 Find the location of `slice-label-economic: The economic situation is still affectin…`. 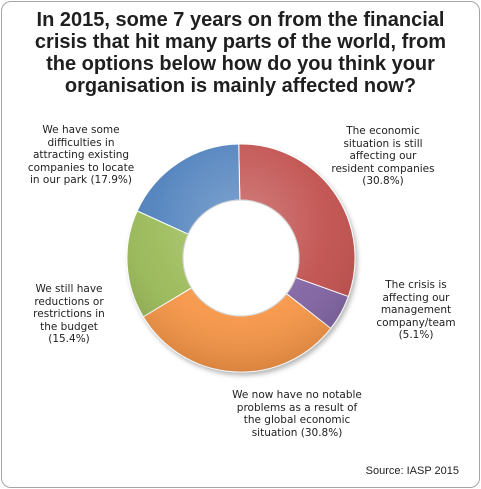

slice-label-economic: The economic situation is still affectin… is located at coordinates (383, 156).